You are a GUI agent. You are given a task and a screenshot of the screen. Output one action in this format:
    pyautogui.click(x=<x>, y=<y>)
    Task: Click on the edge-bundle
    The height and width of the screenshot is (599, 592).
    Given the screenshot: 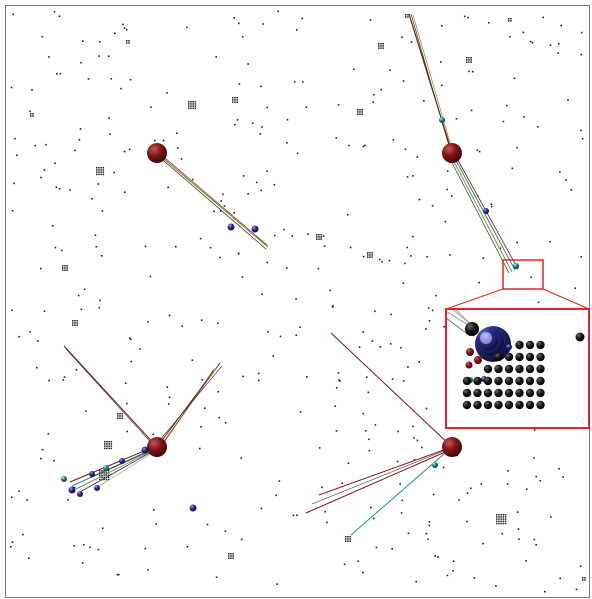 What is the action you would take?
    pyautogui.click(x=401, y=491)
    